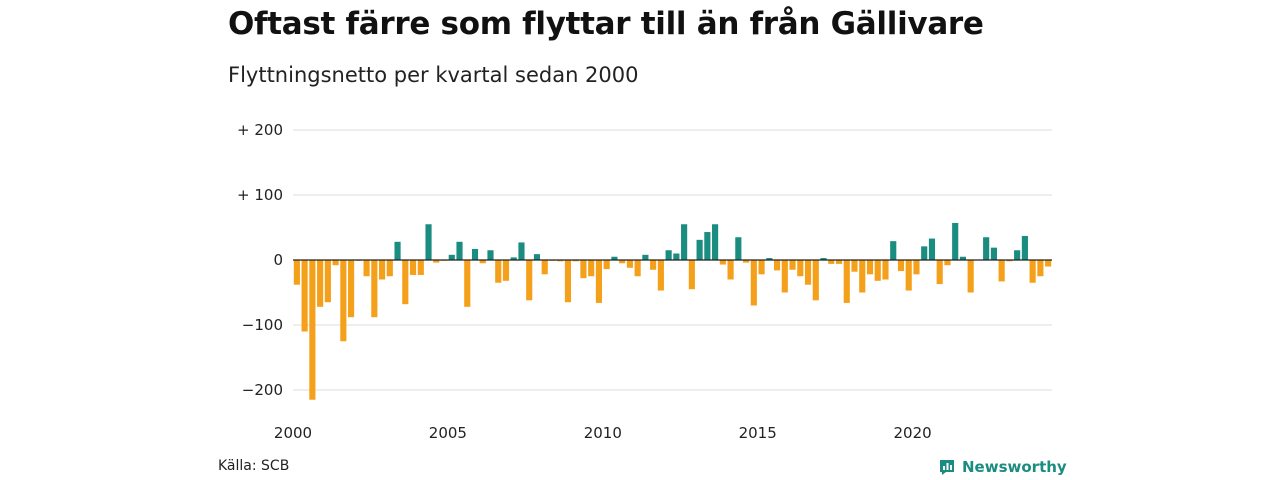  I want to click on chart-subtitle: Flyttningsnetto per kvartal sedan 2000, so click(433, 75).